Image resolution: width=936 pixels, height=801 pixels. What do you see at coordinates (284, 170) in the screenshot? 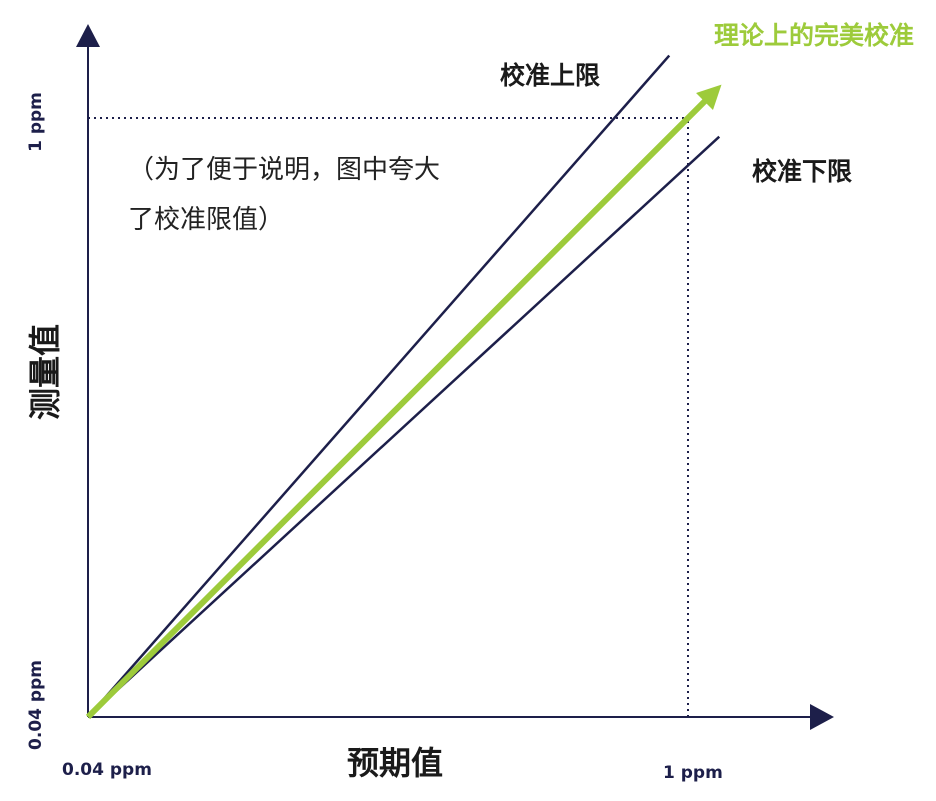
I see `annotation-note-line-1: （为了便于说明，图中夸大` at bounding box center [284, 170].